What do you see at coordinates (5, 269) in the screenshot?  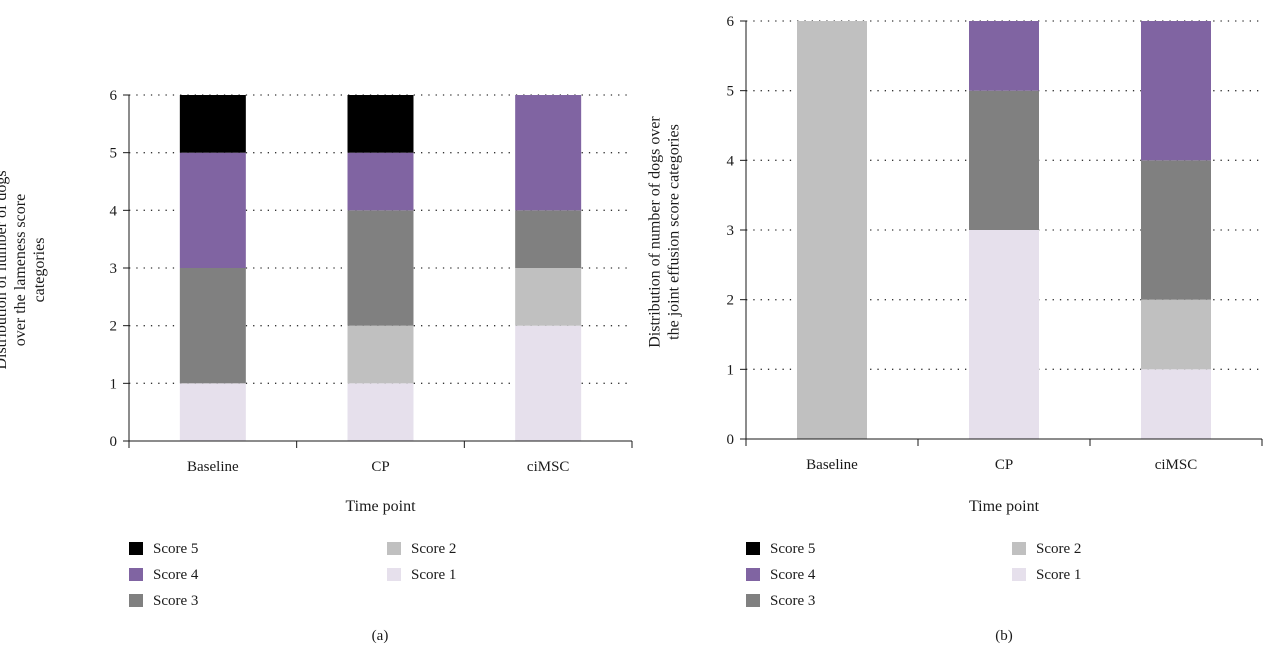 I see `y-axis-title-line: Distribution of number of dogs` at bounding box center [5, 269].